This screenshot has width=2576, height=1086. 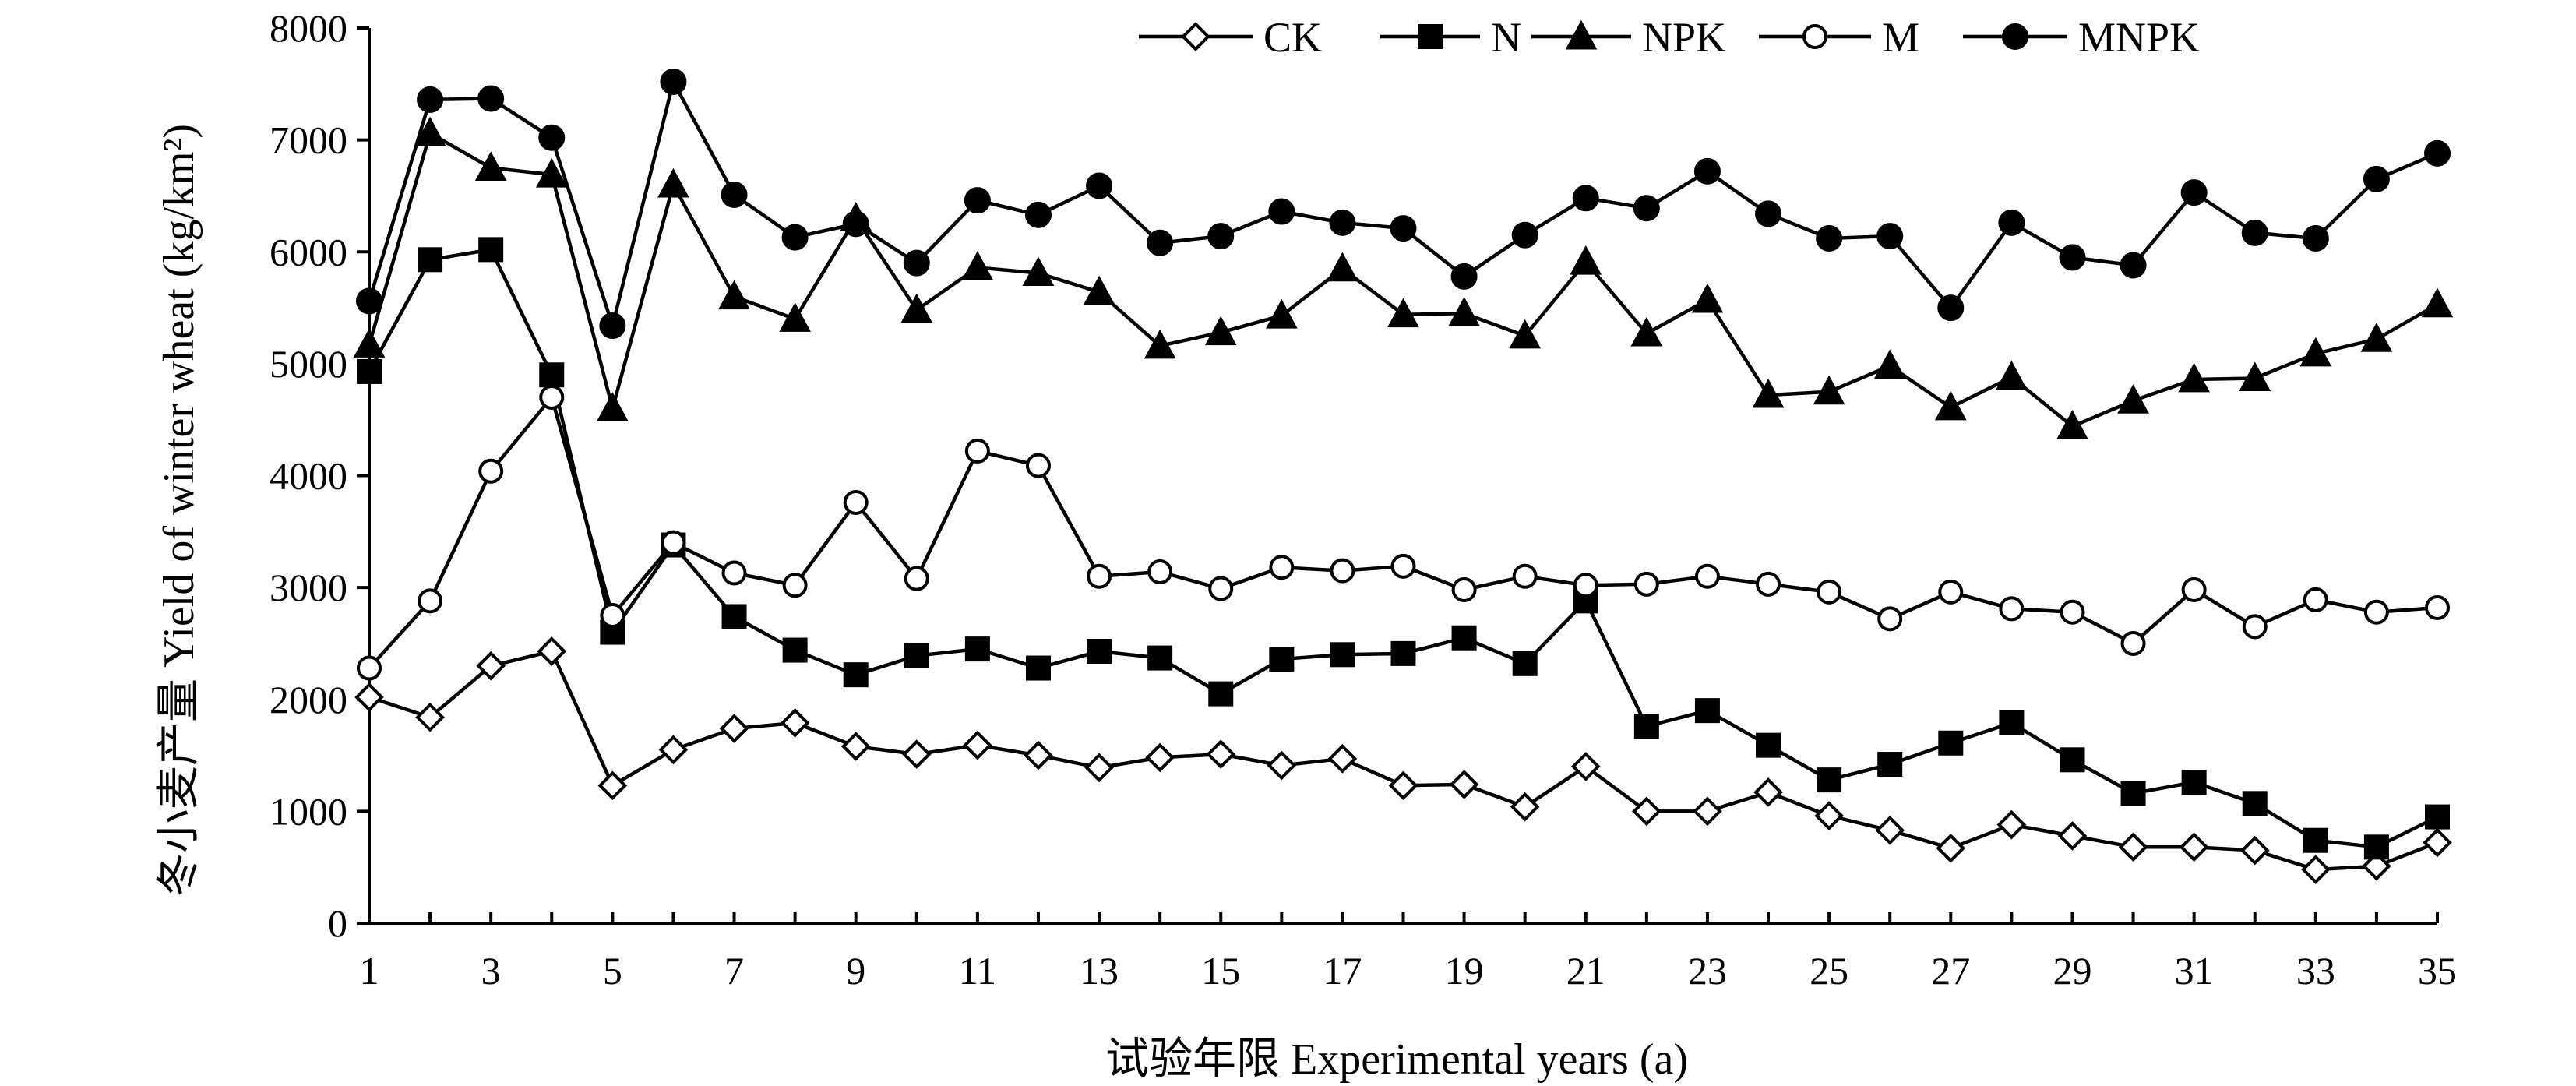 I want to click on legend: CK N NPK M MNPK, so click(x=1669, y=37).